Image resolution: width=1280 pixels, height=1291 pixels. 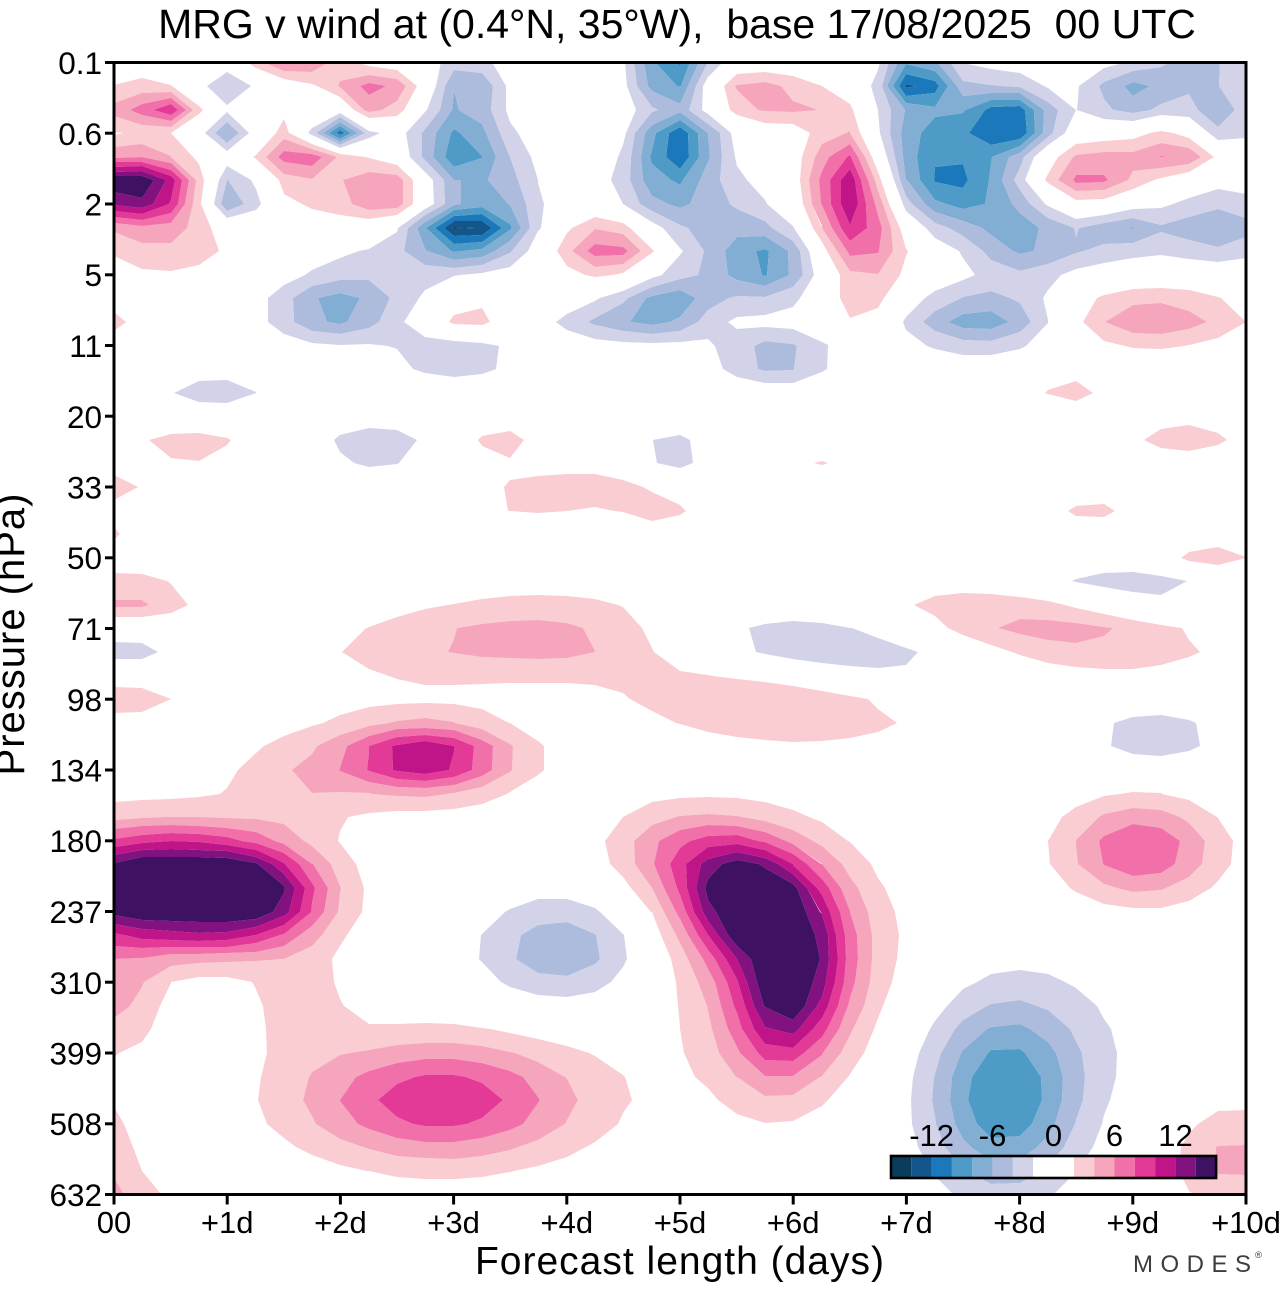 What do you see at coordinates (931, 1135) in the screenshot?
I see `svg-text: -12` at bounding box center [931, 1135].